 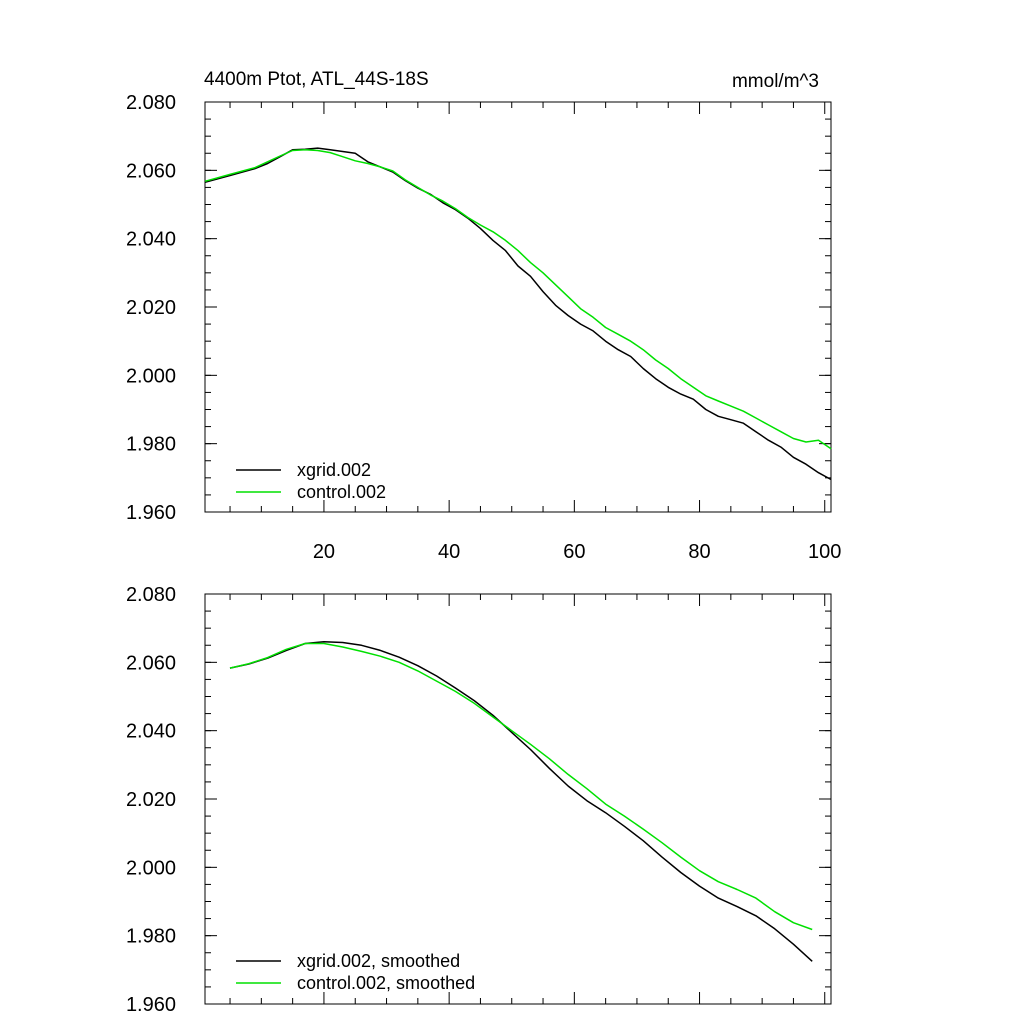 I want to click on x-tick-label: 20, so click(x=324, y=552).